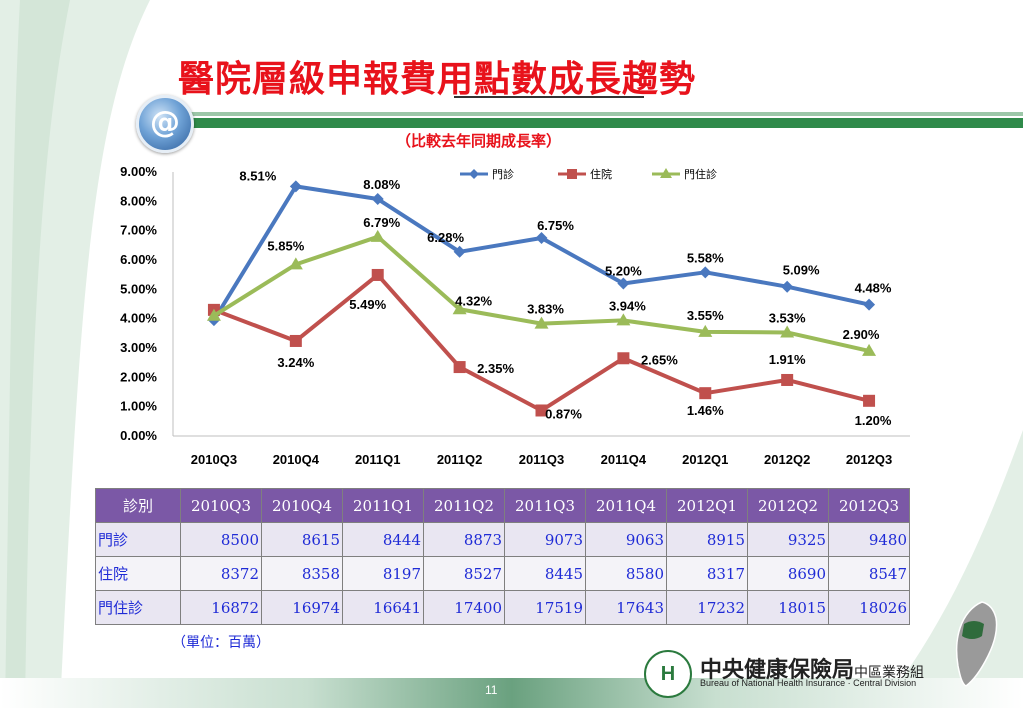  Describe the element at coordinates (545, 607) in the screenshot. I see `table-cell: 17519` at that location.